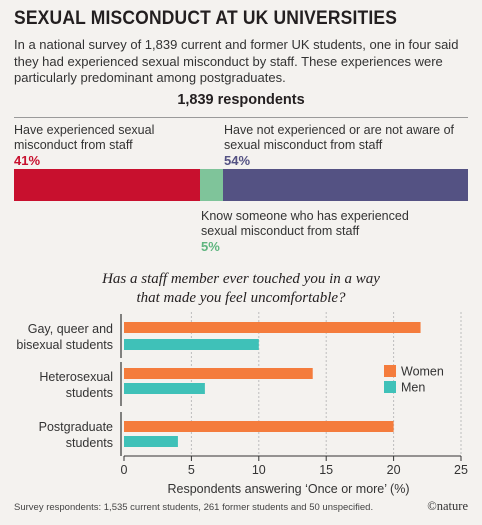  What do you see at coordinates (76, 427) in the screenshot?
I see `category-label: Postgraduate` at bounding box center [76, 427].